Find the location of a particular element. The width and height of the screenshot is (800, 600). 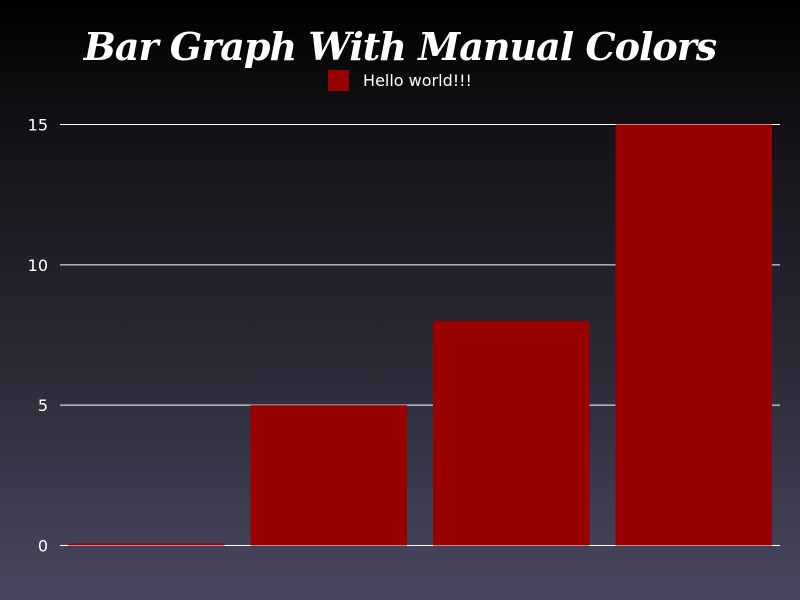

legend: Hello world!!! is located at coordinates (400, 80).